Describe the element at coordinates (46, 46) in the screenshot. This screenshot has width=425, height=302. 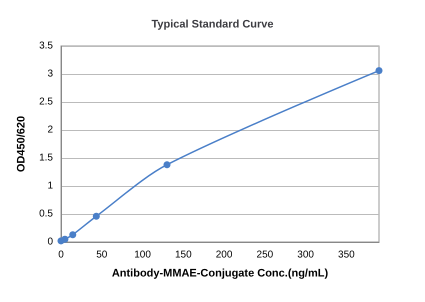
I see `y-tick-label: 3.5` at that location.